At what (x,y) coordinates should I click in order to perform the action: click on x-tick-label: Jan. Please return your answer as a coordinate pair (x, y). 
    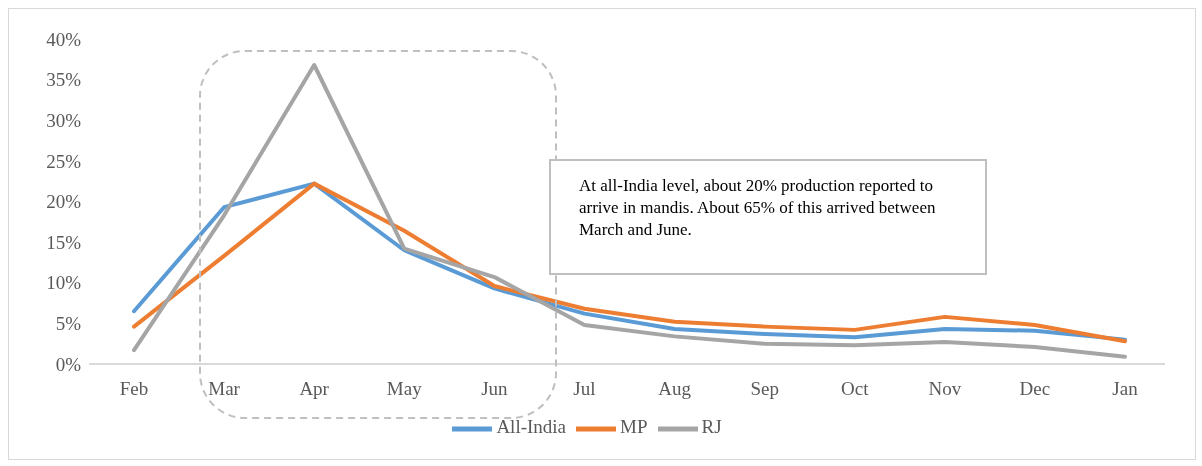
    Looking at the image, I should click on (1125, 389).